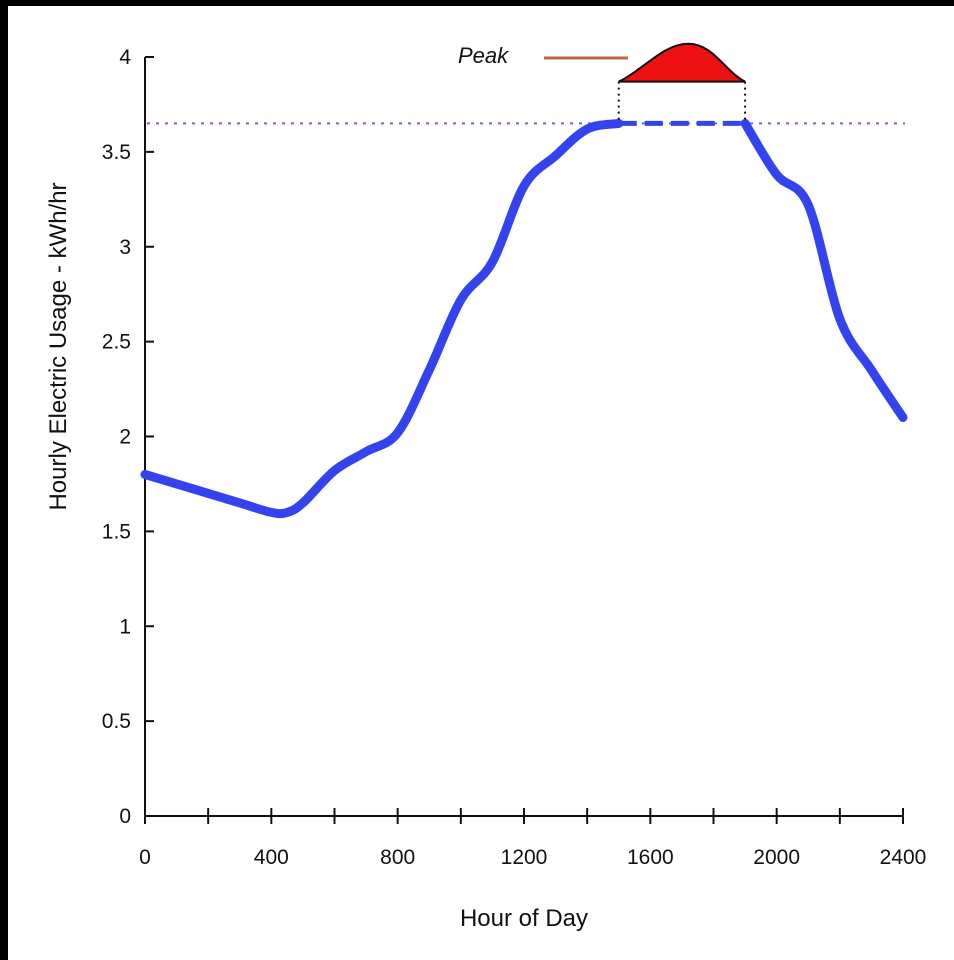  What do you see at coordinates (125, 816) in the screenshot?
I see `y-tick-label: 0` at bounding box center [125, 816].